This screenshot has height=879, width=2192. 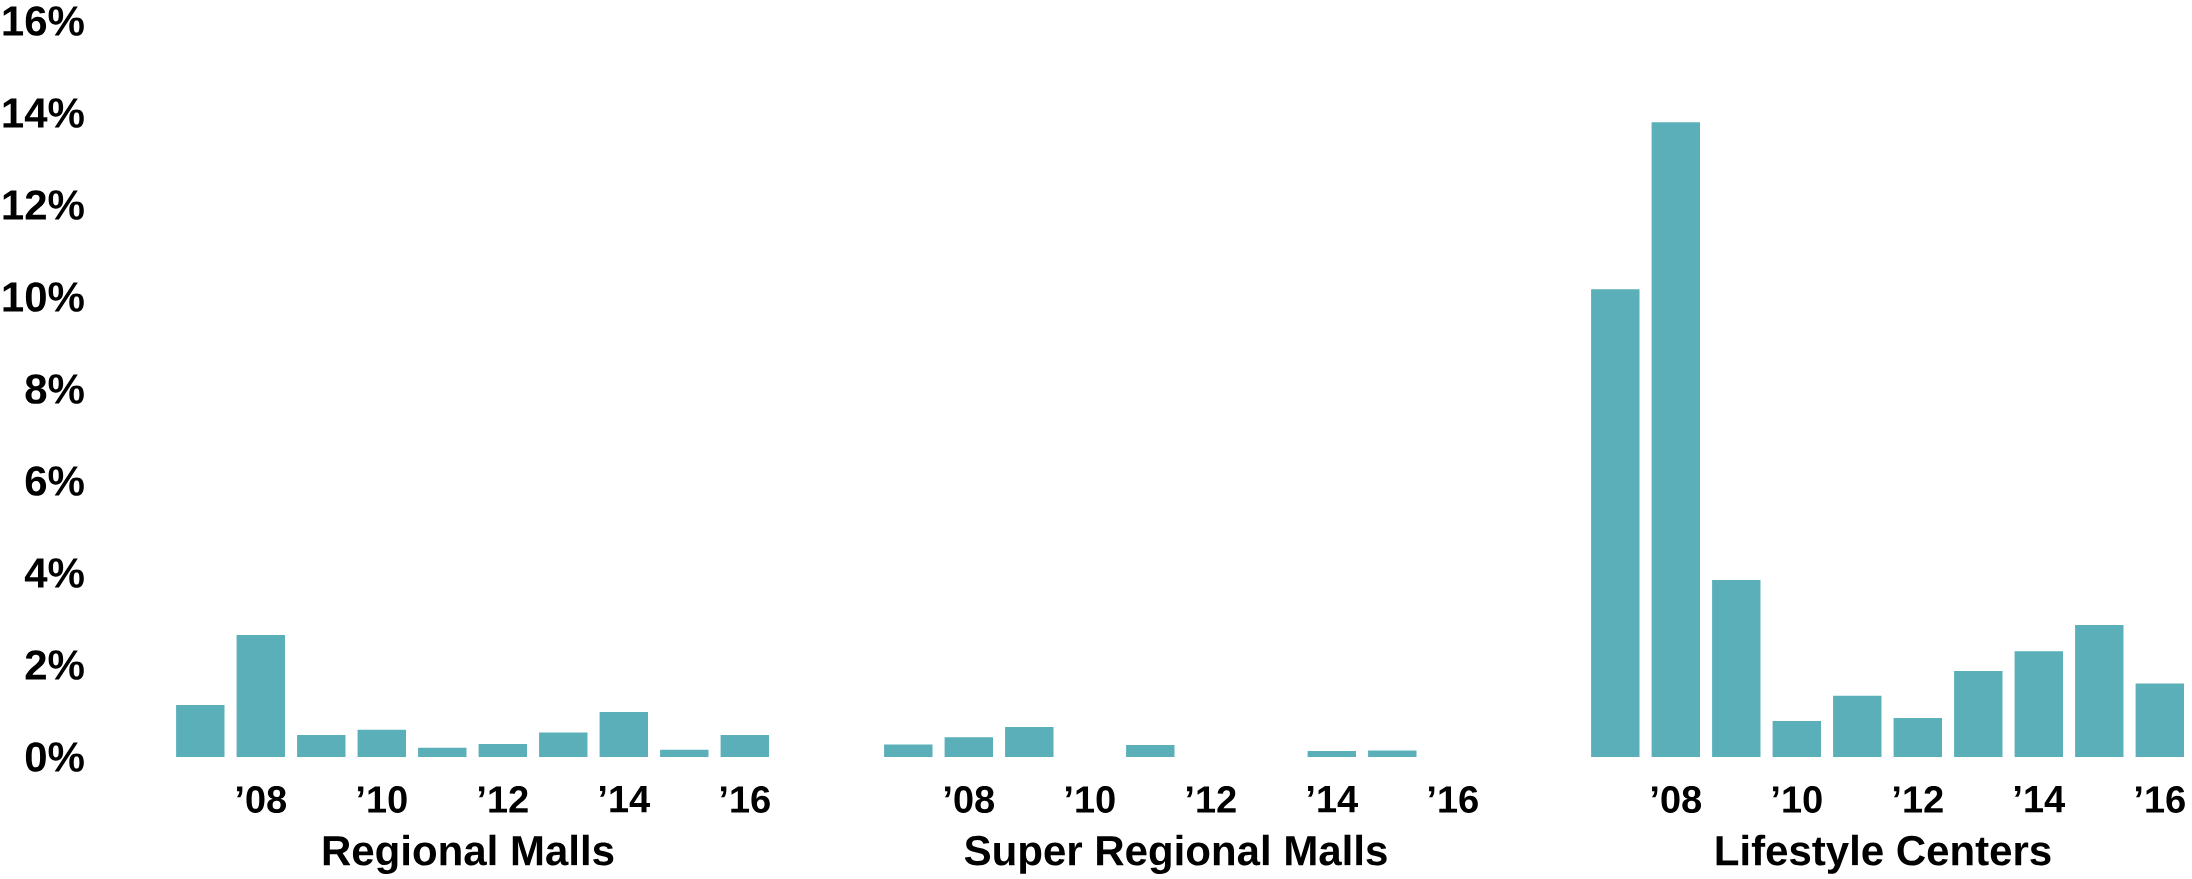 I want to click on y-tick-label: 4%, so click(x=54, y=573).